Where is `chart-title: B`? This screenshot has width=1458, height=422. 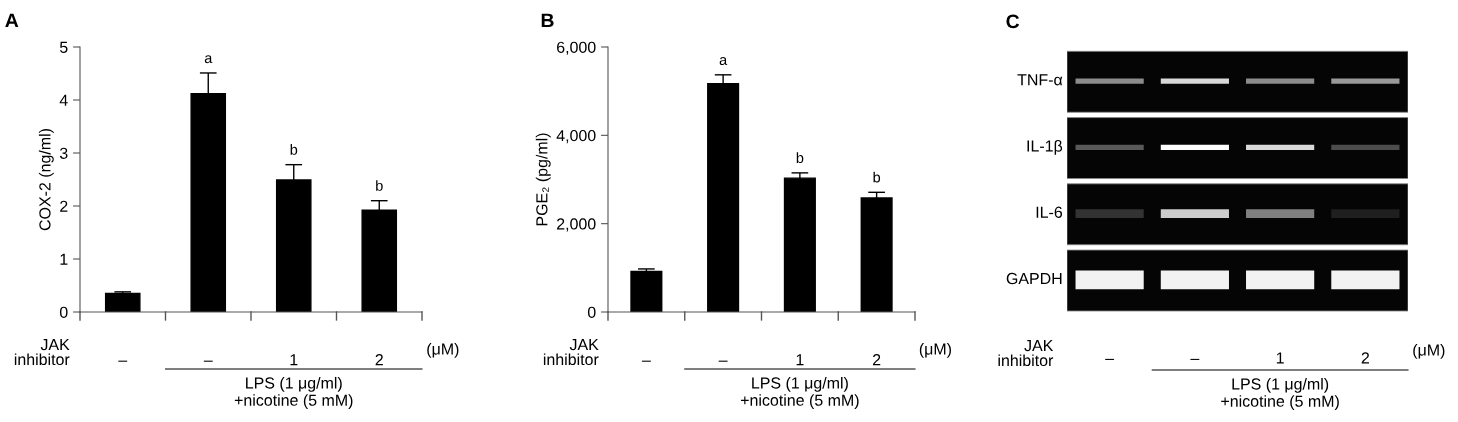 chart-title: B is located at coordinates (547, 20).